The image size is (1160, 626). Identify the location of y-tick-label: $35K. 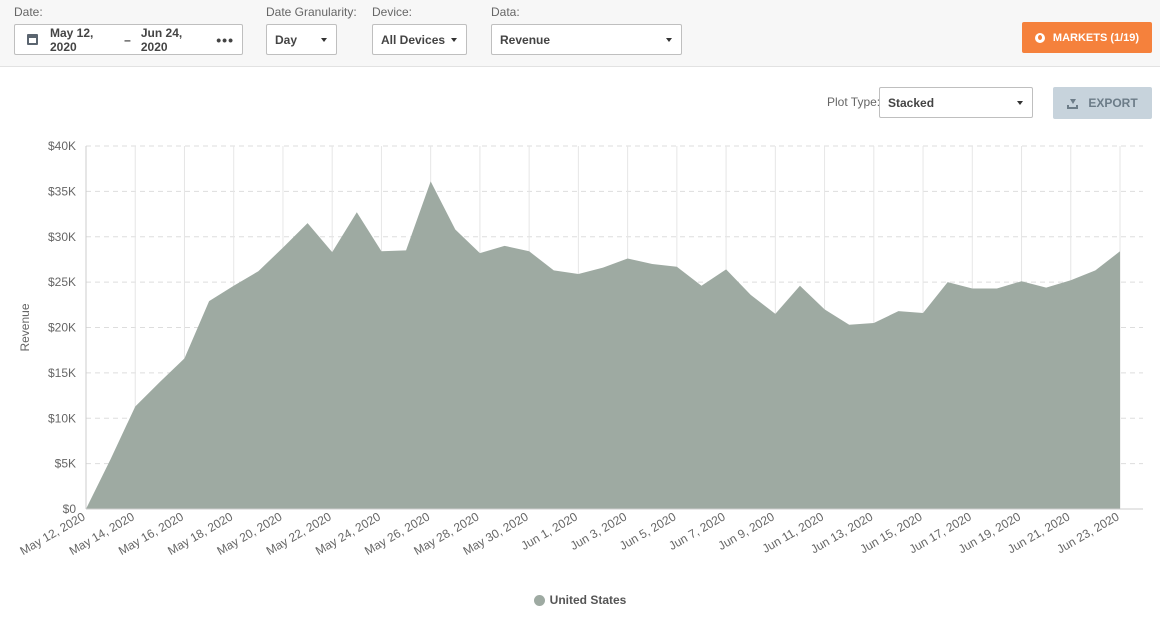
(62, 191).